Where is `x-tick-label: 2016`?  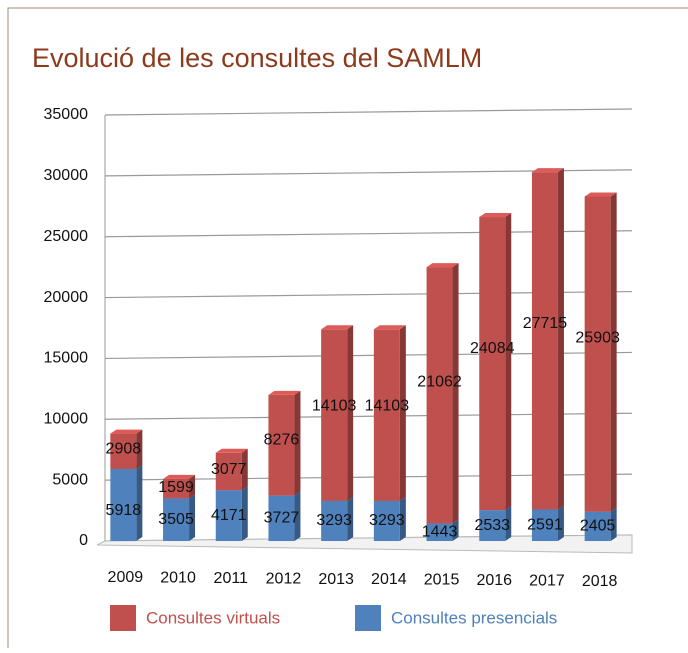 x-tick-label: 2016 is located at coordinates (494, 580).